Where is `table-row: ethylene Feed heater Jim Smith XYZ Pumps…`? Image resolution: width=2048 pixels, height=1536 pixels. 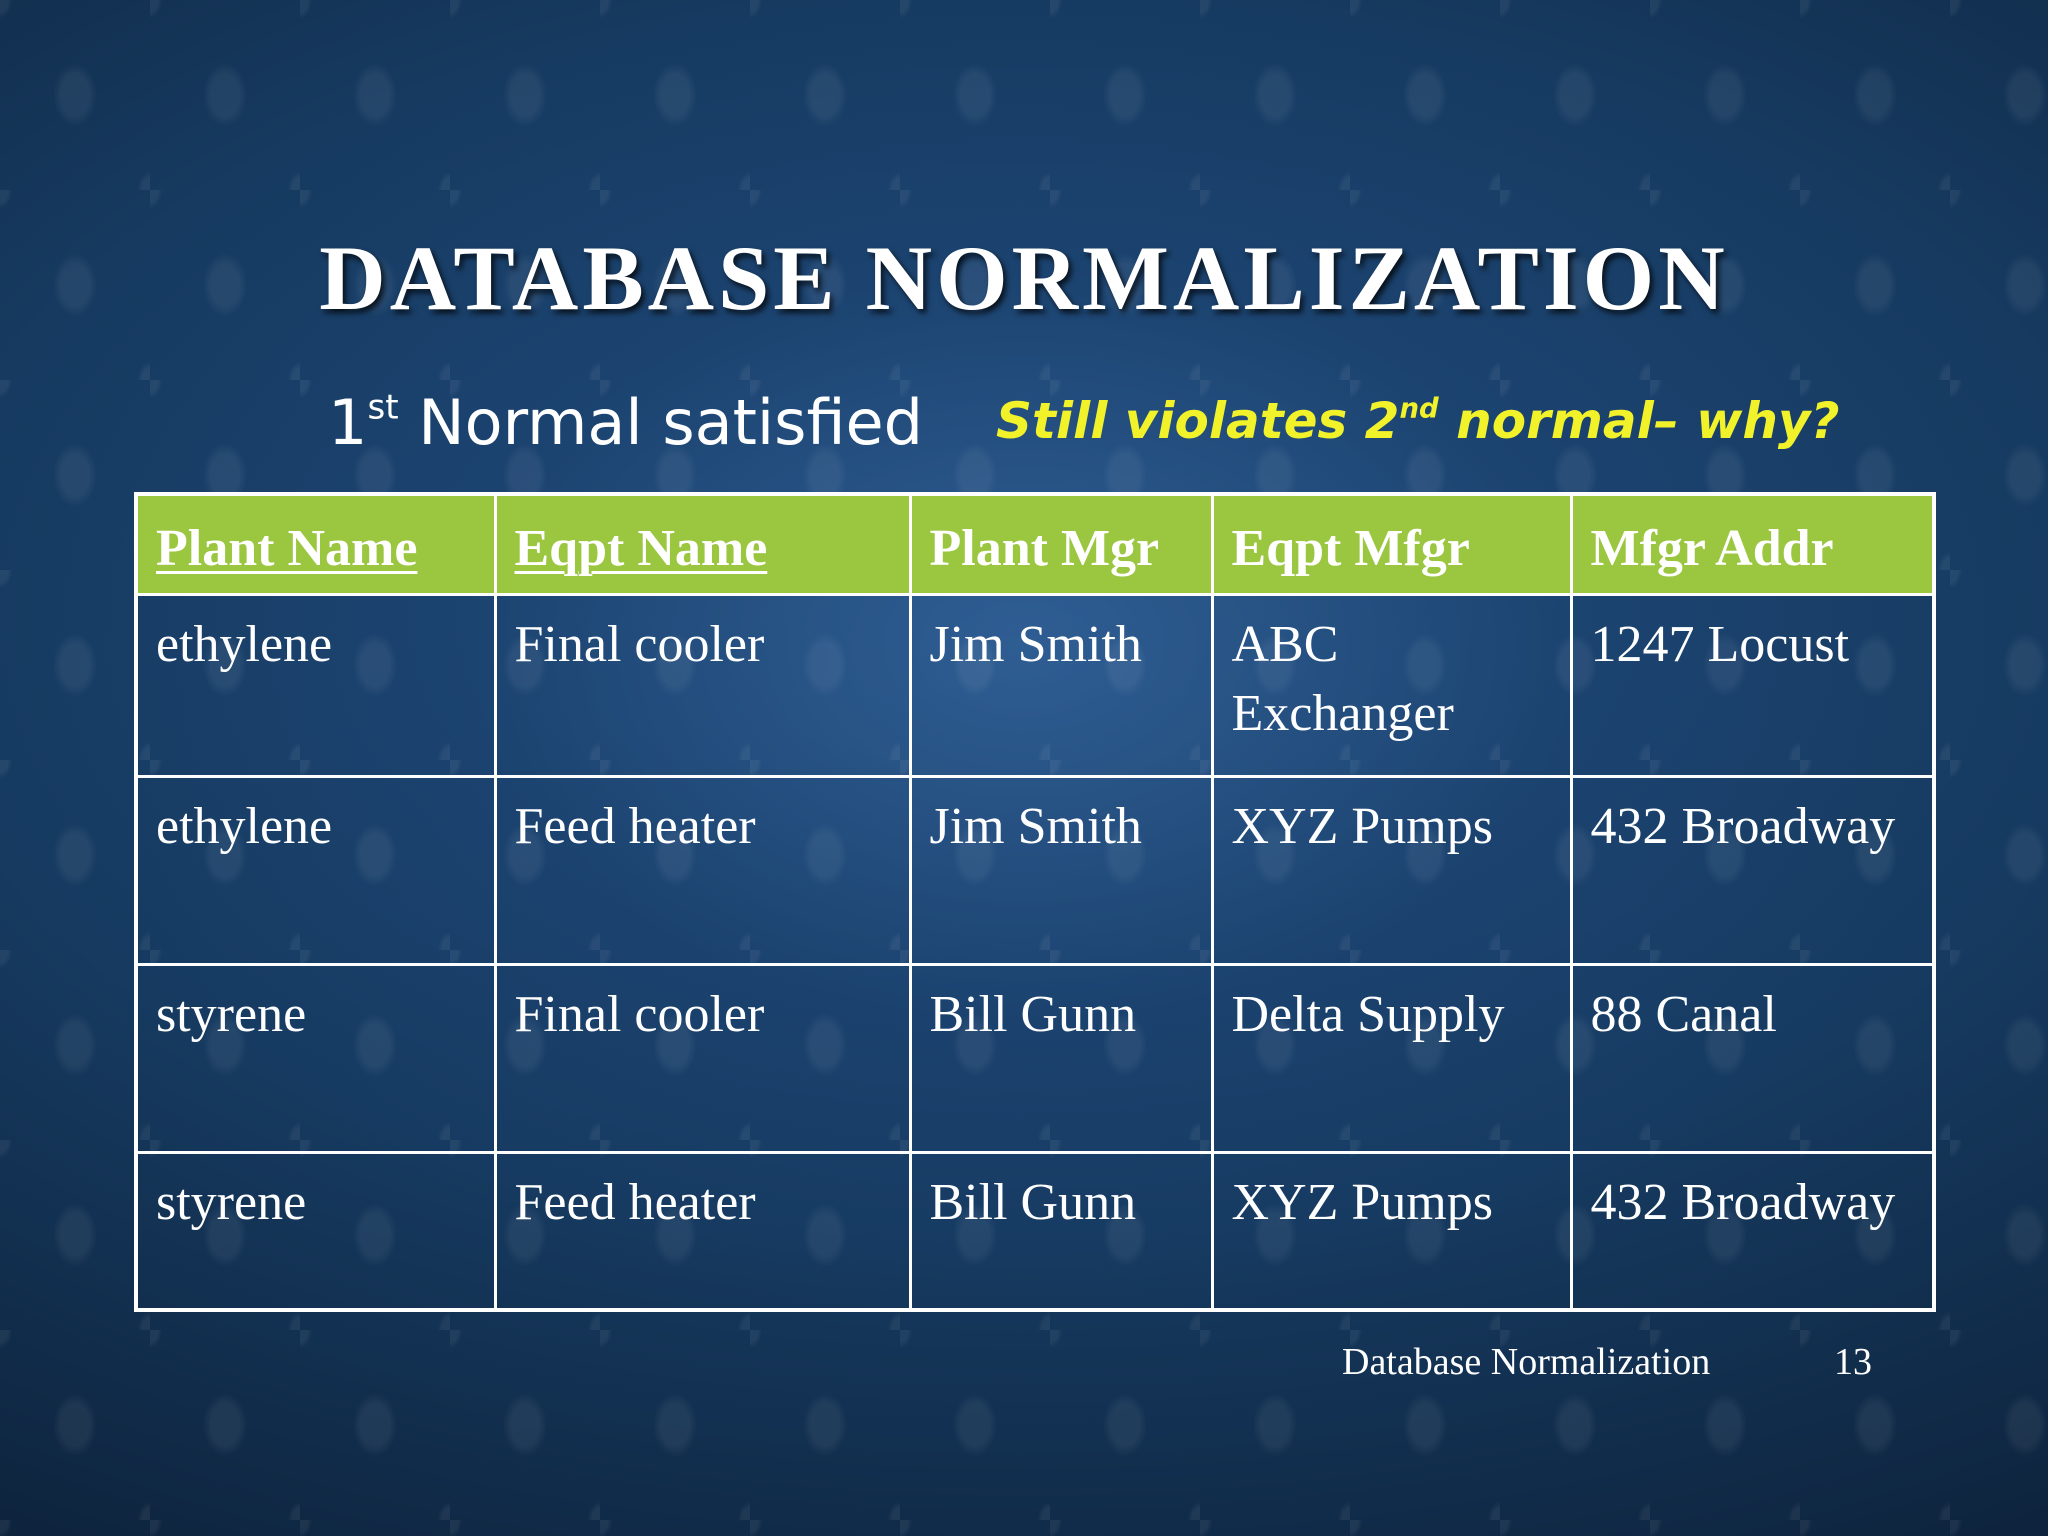 table-row: ethylene Feed heater Jim Smith XYZ Pumps… is located at coordinates (1035, 870).